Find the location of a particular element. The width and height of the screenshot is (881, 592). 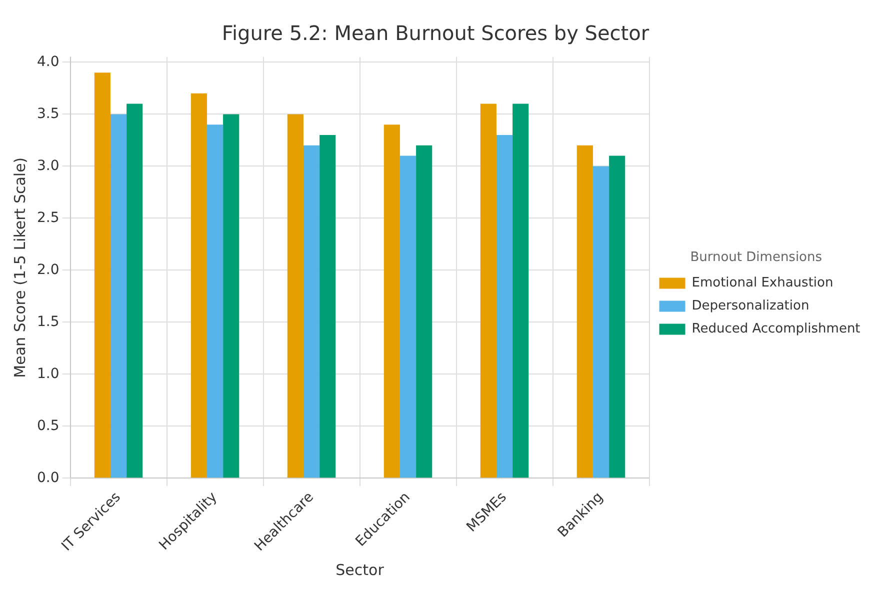

y-tick-label: 2.0 is located at coordinates (48, 270).